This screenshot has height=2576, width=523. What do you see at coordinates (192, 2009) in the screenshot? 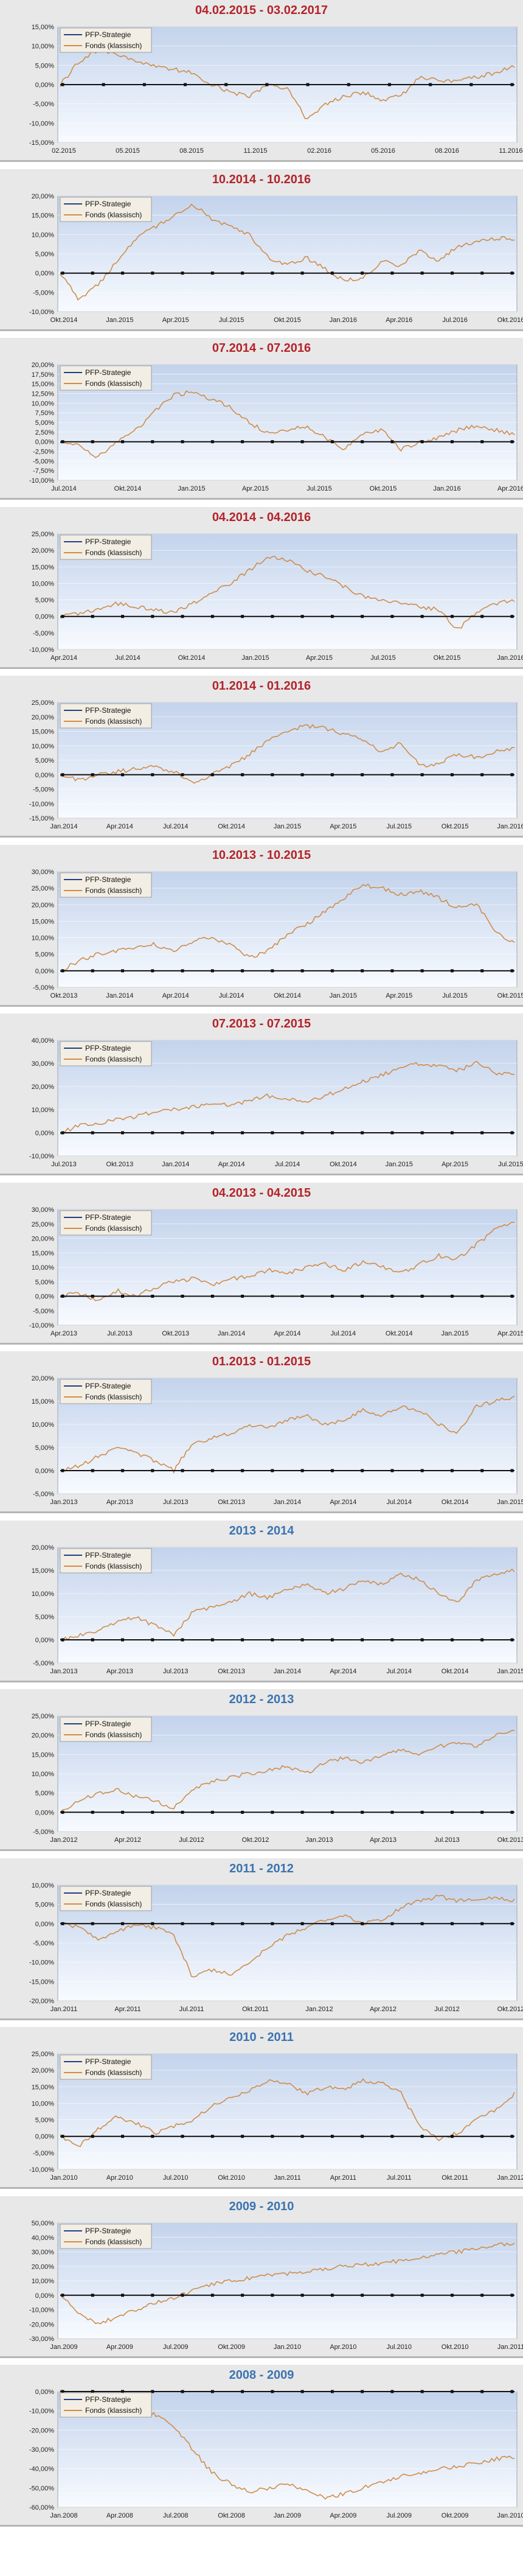
I see `x-tick-label: Jul.2011` at bounding box center [192, 2009].